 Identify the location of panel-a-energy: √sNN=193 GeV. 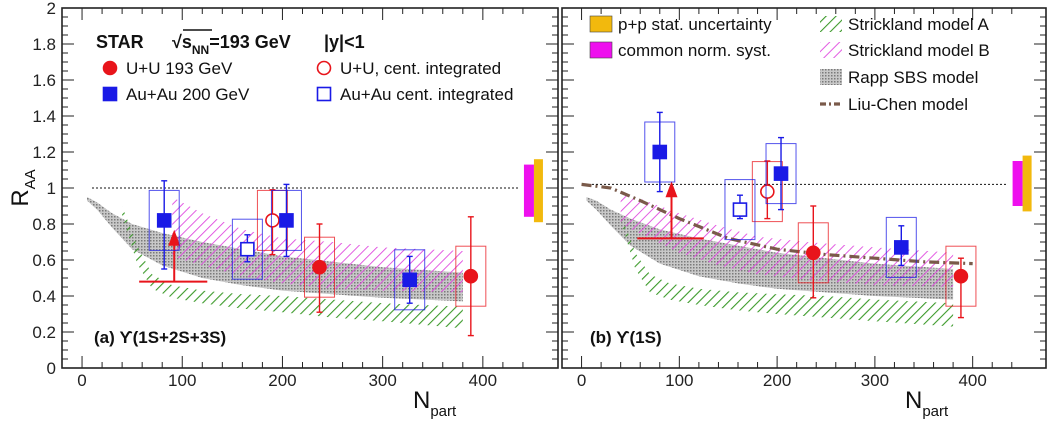
(231, 44).